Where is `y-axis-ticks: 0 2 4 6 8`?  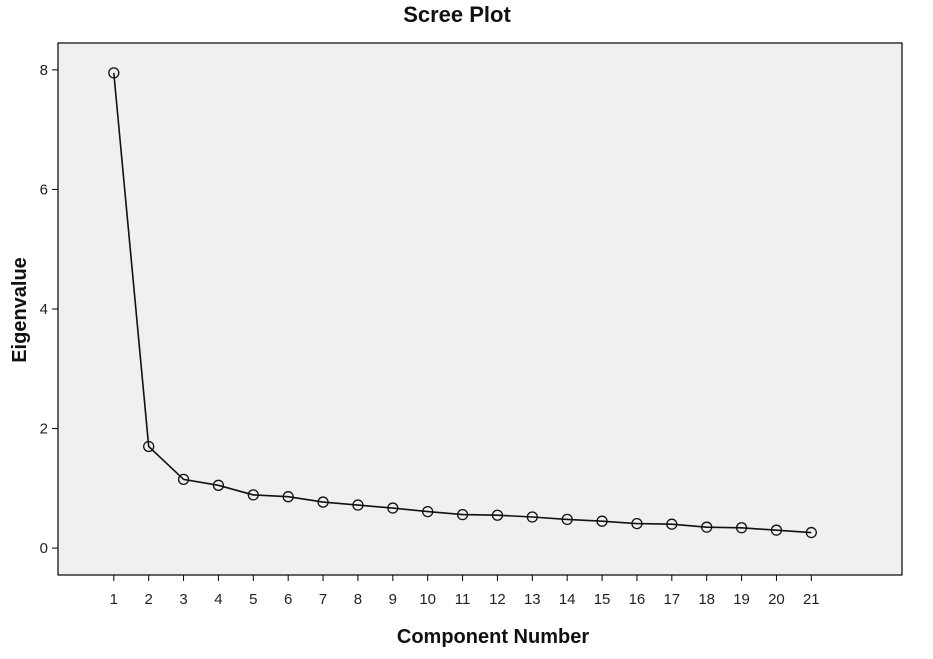 y-axis-ticks: 0 2 4 6 8 is located at coordinates (49, 309).